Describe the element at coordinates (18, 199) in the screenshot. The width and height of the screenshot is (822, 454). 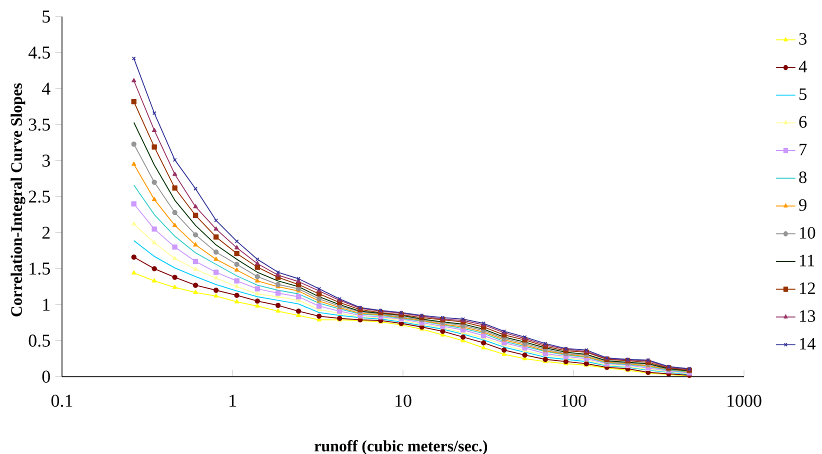
I see `y-axis-title: Correlation-Integral Curve Slopes` at that location.